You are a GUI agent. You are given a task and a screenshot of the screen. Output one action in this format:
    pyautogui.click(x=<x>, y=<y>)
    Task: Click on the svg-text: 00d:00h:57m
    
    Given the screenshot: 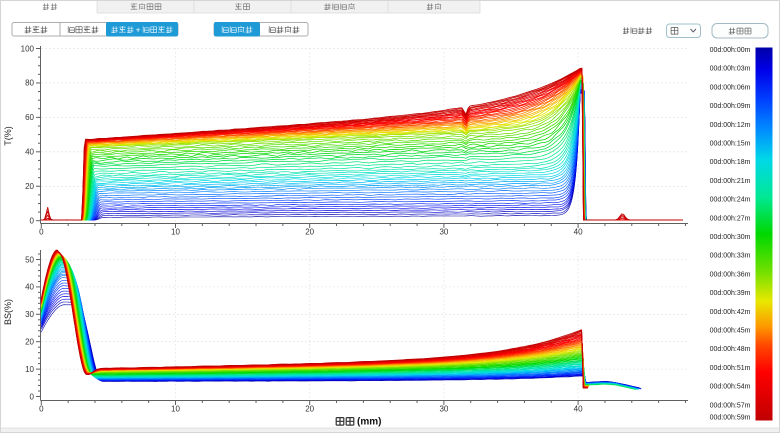 What is the action you would take?
    pyautogui.click(x=730, y=405)
    